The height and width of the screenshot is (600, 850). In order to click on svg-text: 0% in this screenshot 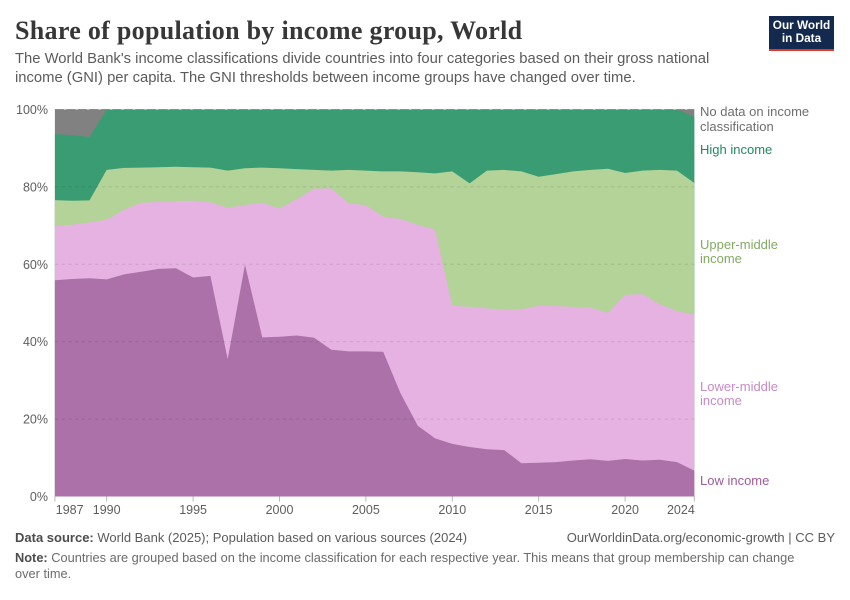, I will do `click(39, 497)`.